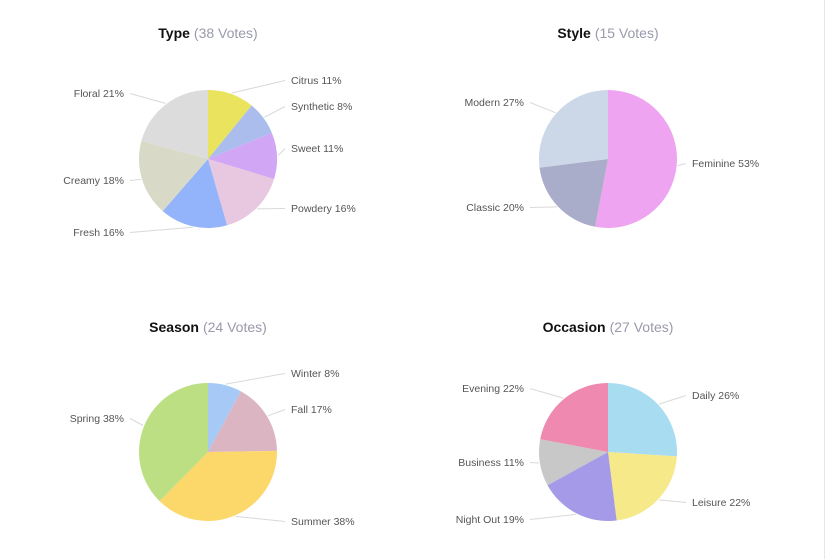 This screenshot has width=837, height=559. Describe the element at coordinates (97, 419) in the screenshot. I see `slice-label-spring: Spring 38%` at that location.